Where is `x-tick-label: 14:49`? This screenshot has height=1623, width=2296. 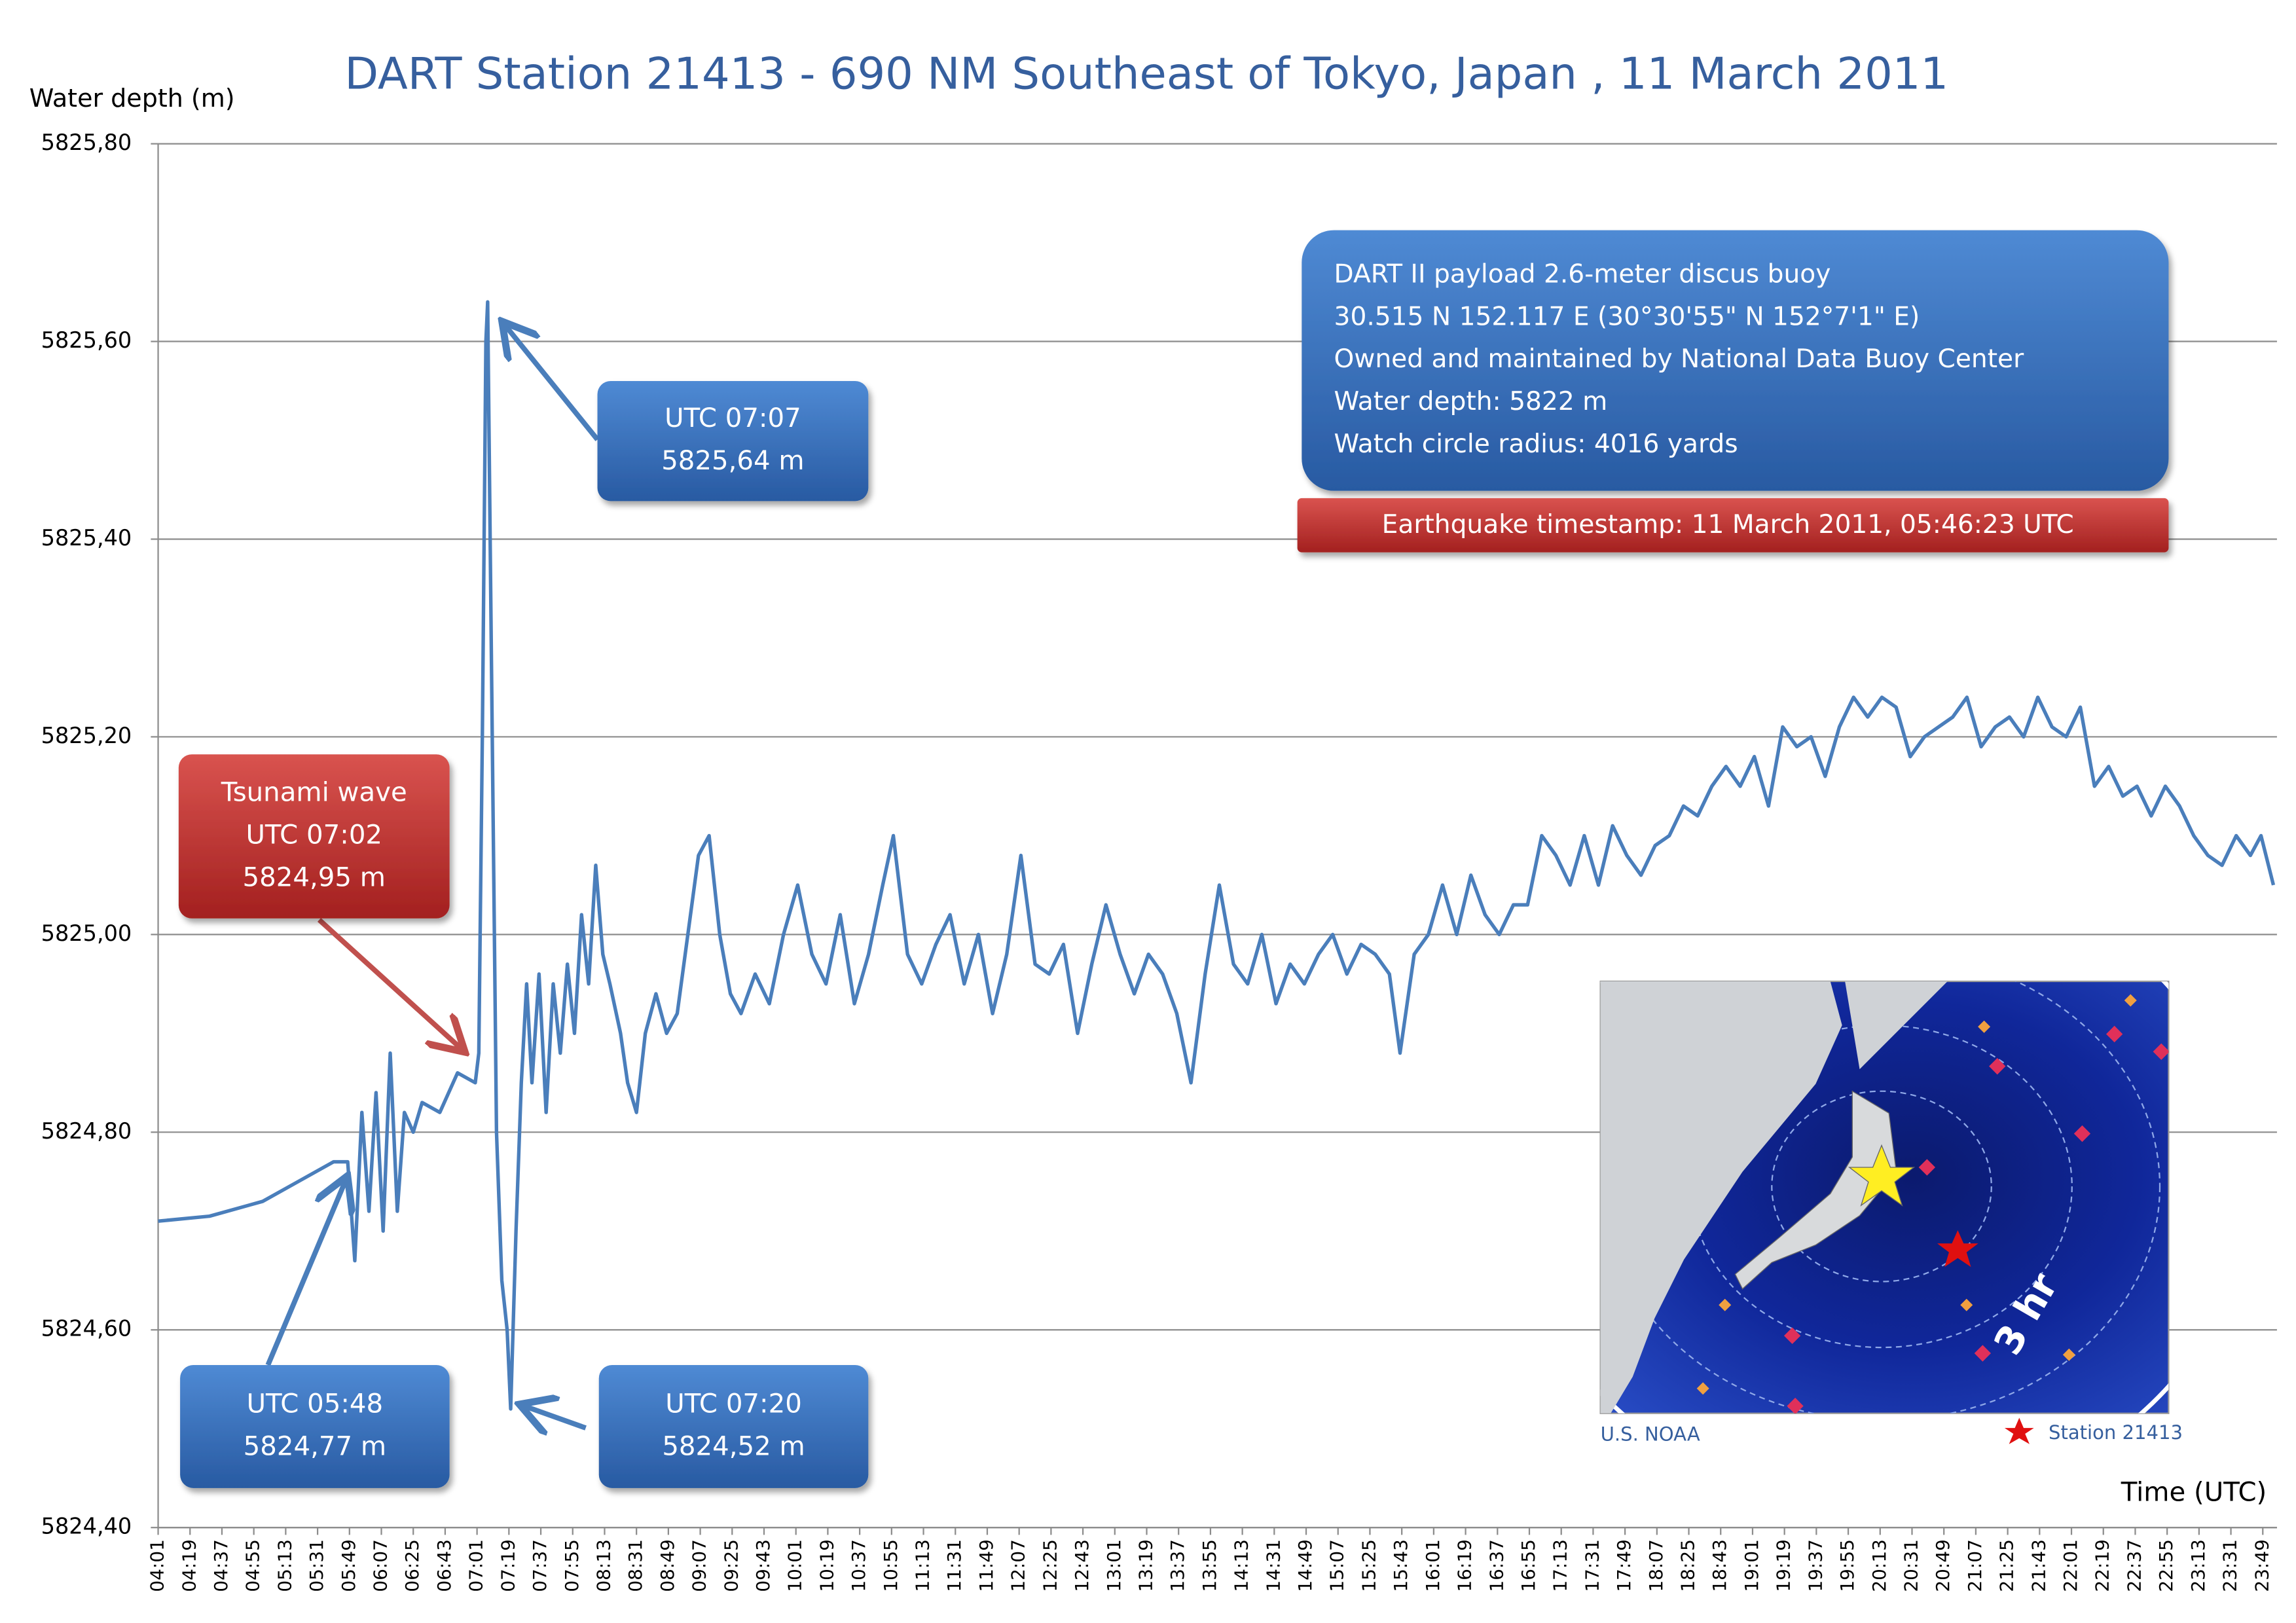
x-tick-label: 14:49 is located at coordinates (1305, 1565).